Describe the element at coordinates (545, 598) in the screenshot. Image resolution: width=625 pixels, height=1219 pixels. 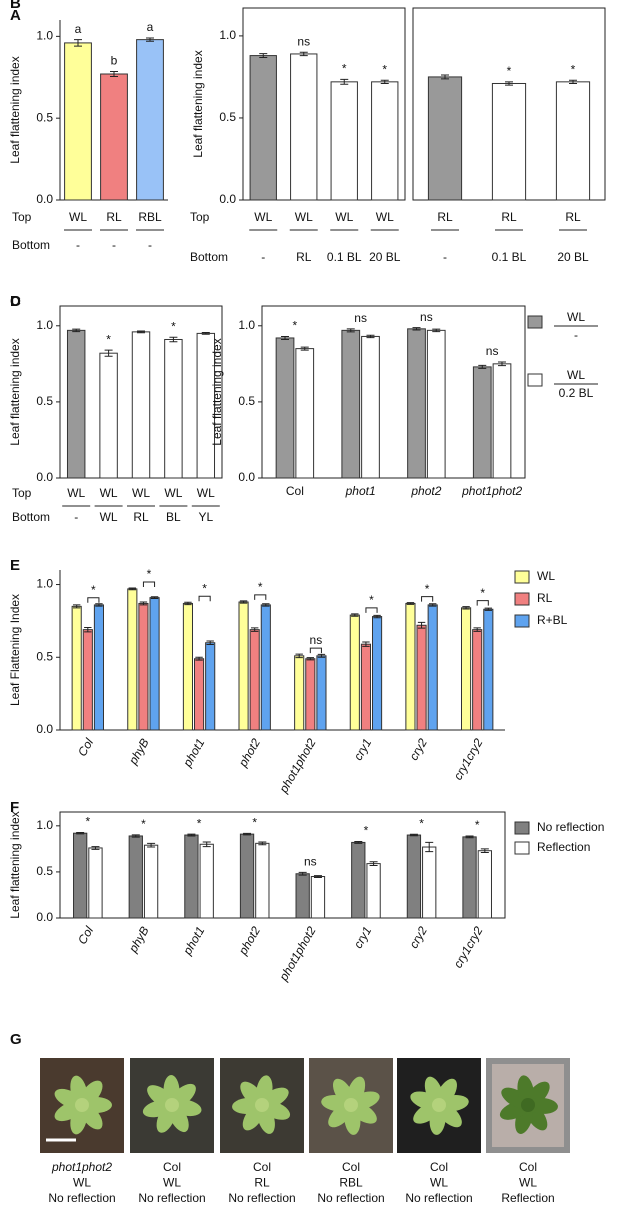
I see `legend-label: RL` at that location.